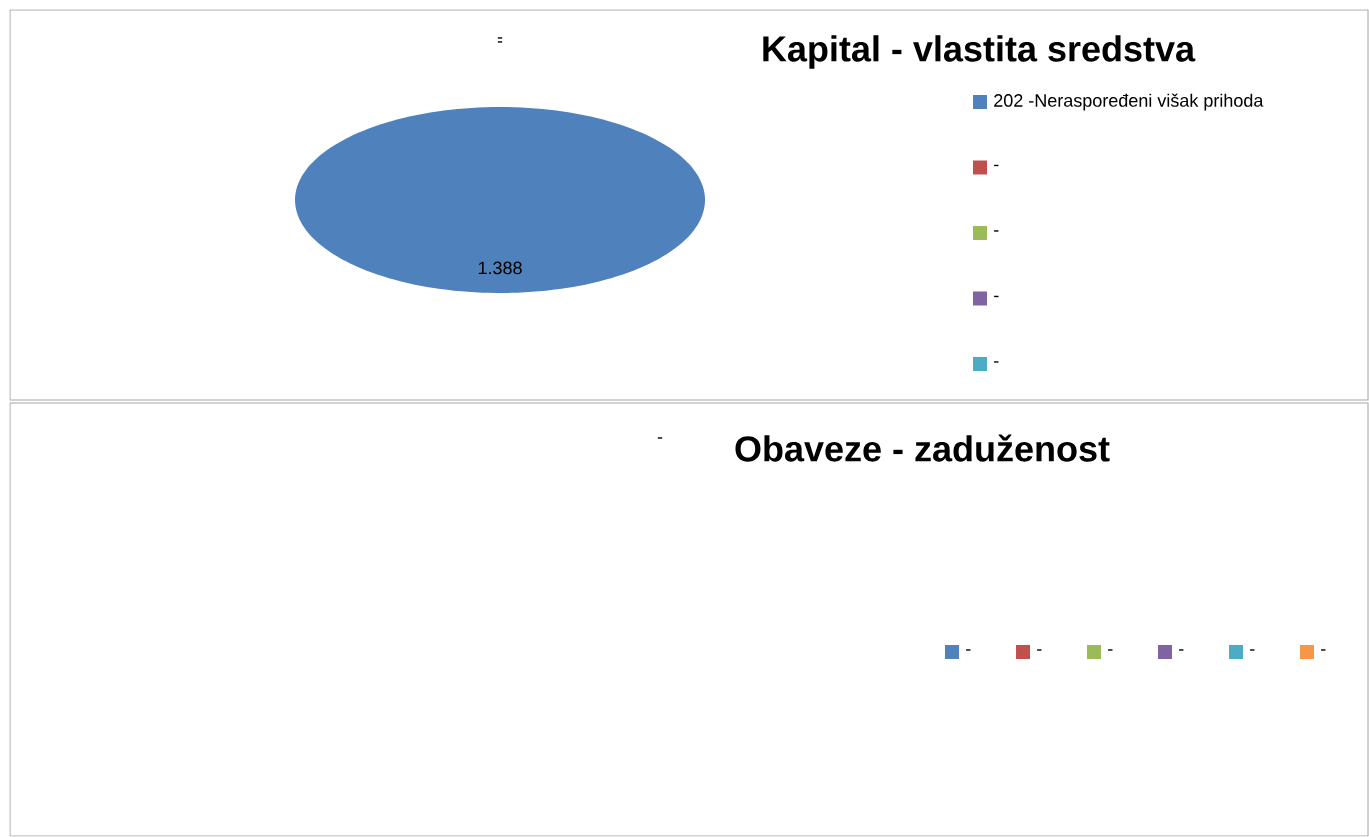 Image resolution: width=1369 pixels, height=837 pixels. What do you see at coordinates (922, 448) in the screenshot?
I see `text: Obaveze - zaduženost` at bounding box center [922, 448].